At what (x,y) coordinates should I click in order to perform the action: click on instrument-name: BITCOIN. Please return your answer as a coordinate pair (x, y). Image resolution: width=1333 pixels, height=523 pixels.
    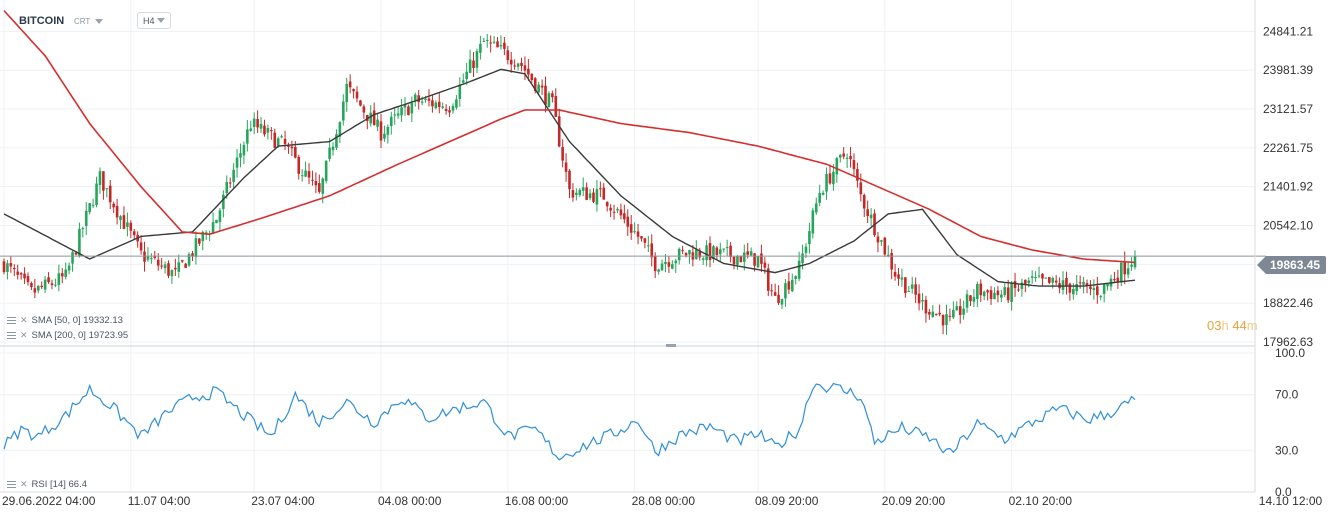
    Looking at the image, I should click on (42, 21).